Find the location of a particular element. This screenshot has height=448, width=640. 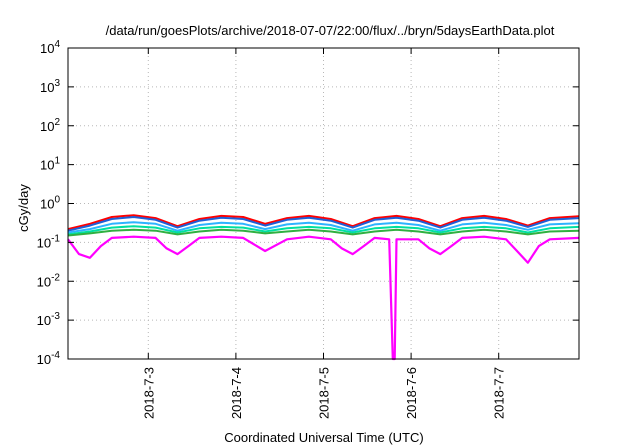

y-tick-label: 10¹ is located at coordinates (50, 164).